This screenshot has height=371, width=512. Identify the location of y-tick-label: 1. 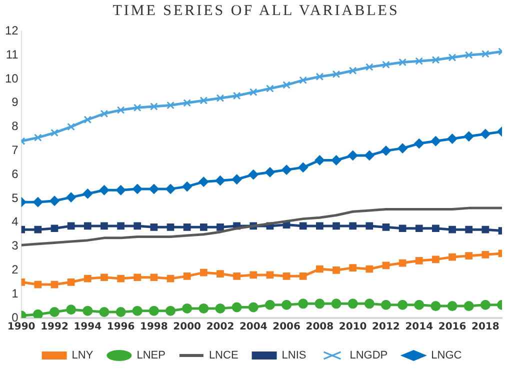
(15, 293).